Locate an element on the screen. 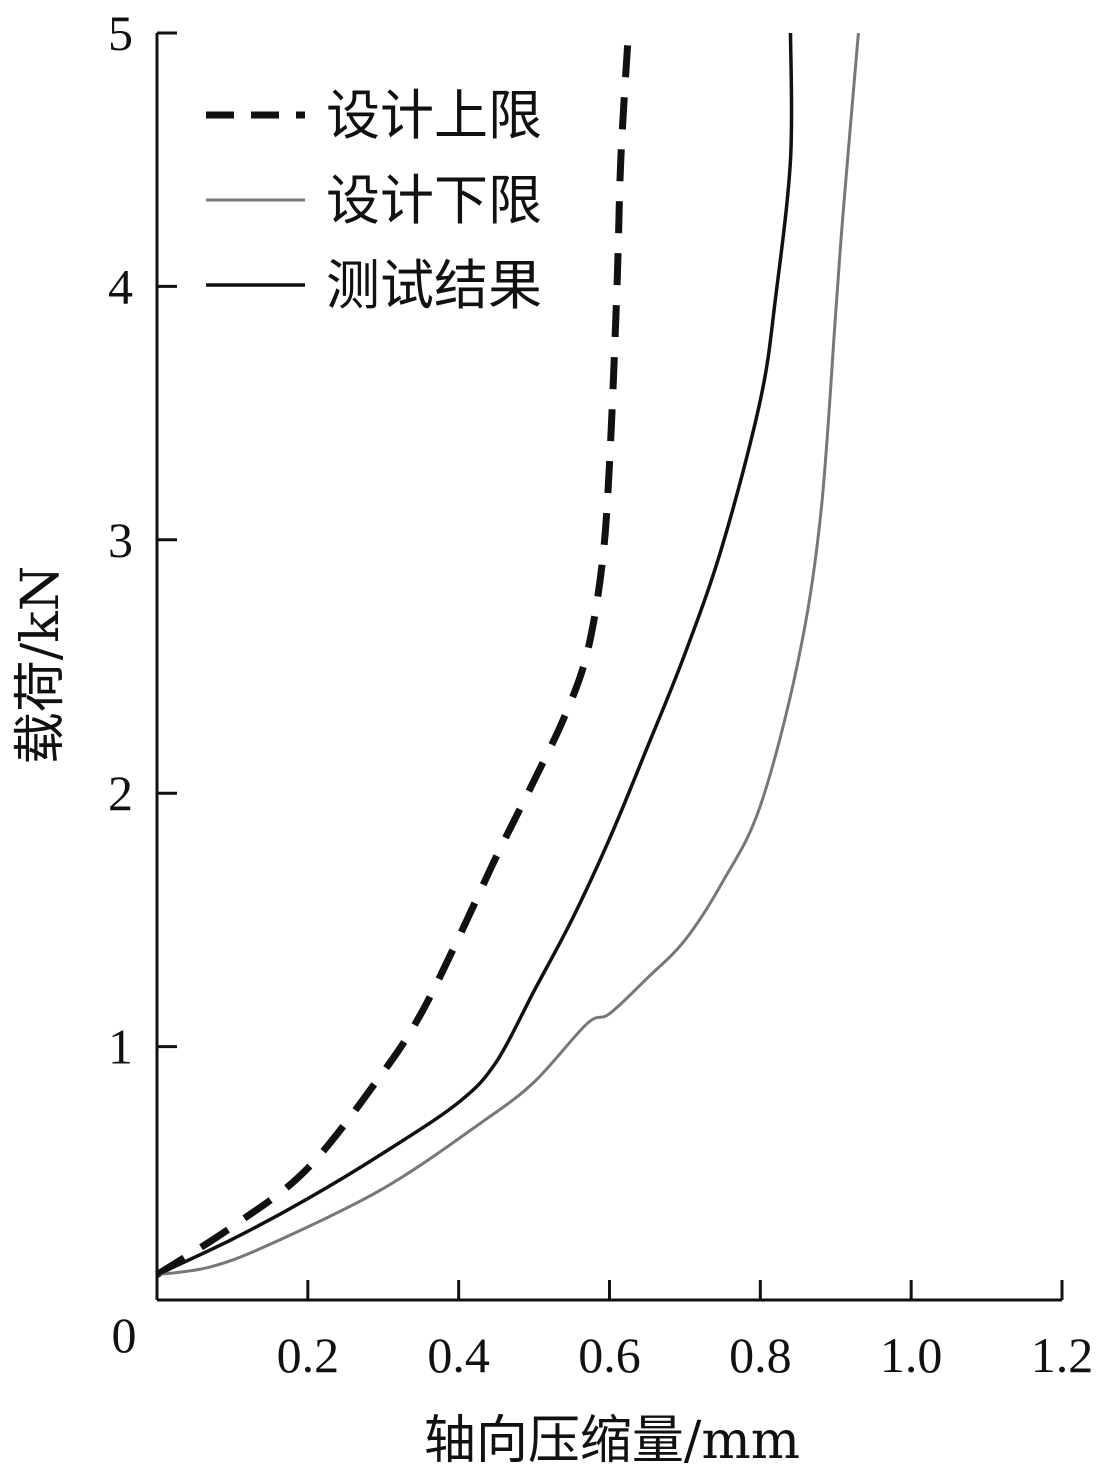  x-ticks: 0.2 0.4 0.6 0.8 1.0 1.2 is located at coordinates (685, 1331).